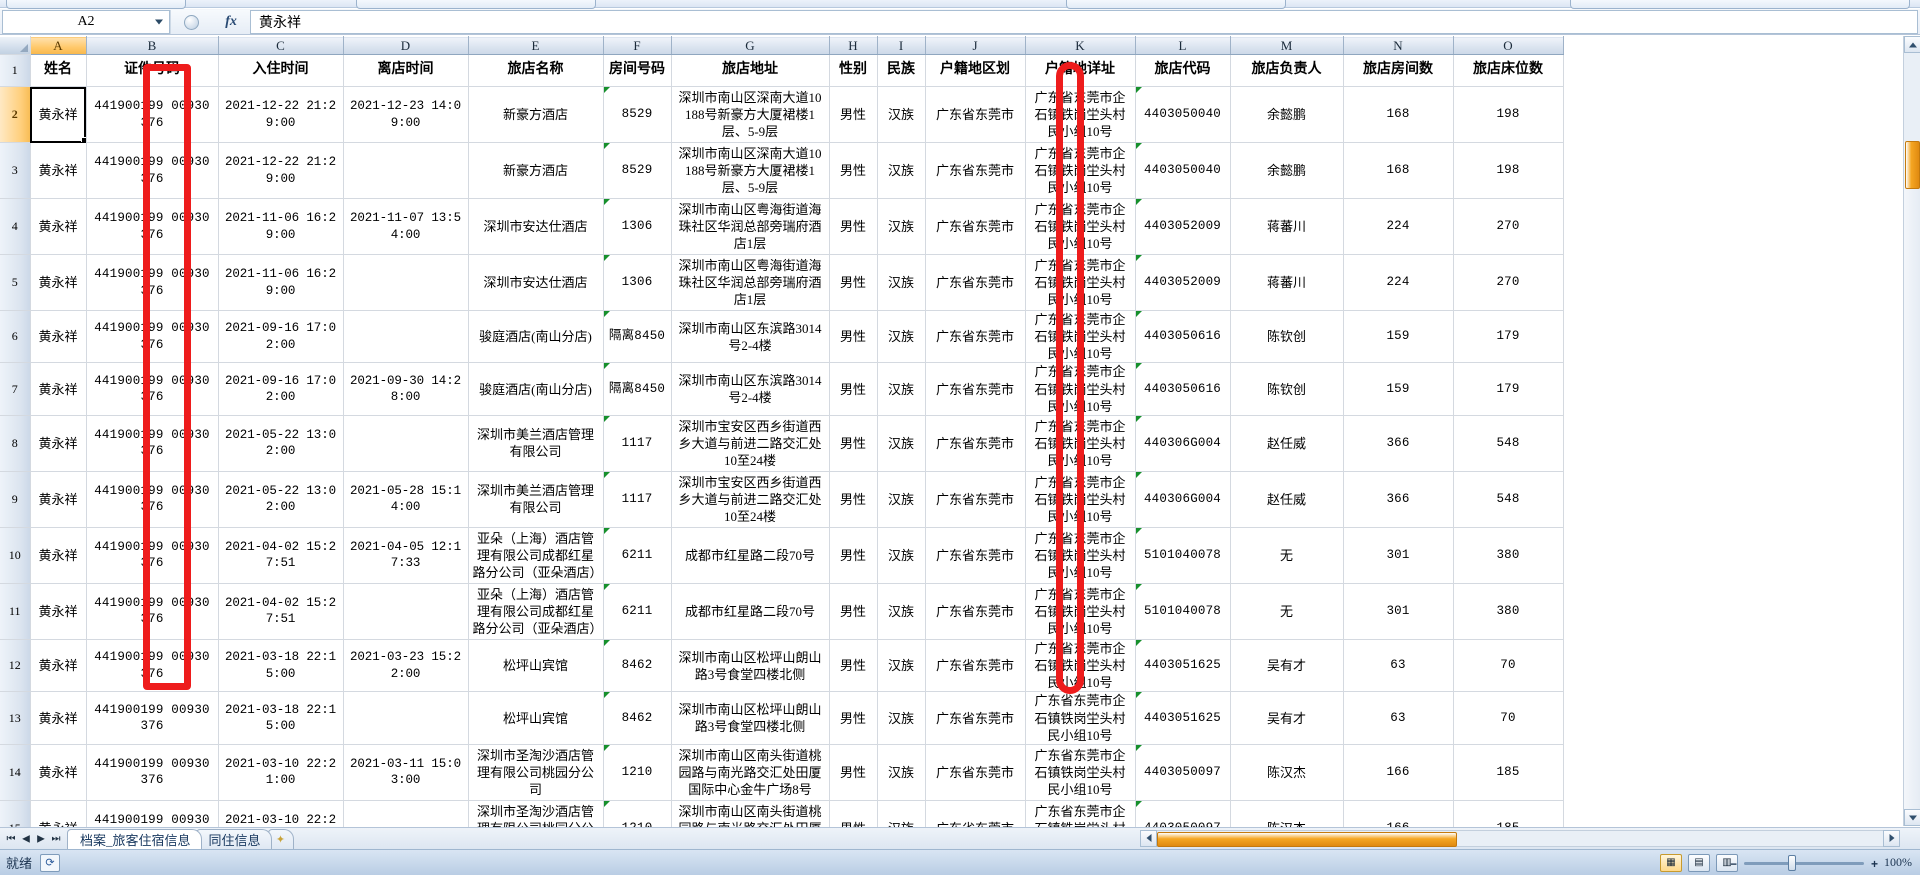  I want to click on cell-O10: 380, so click(1508, 555).